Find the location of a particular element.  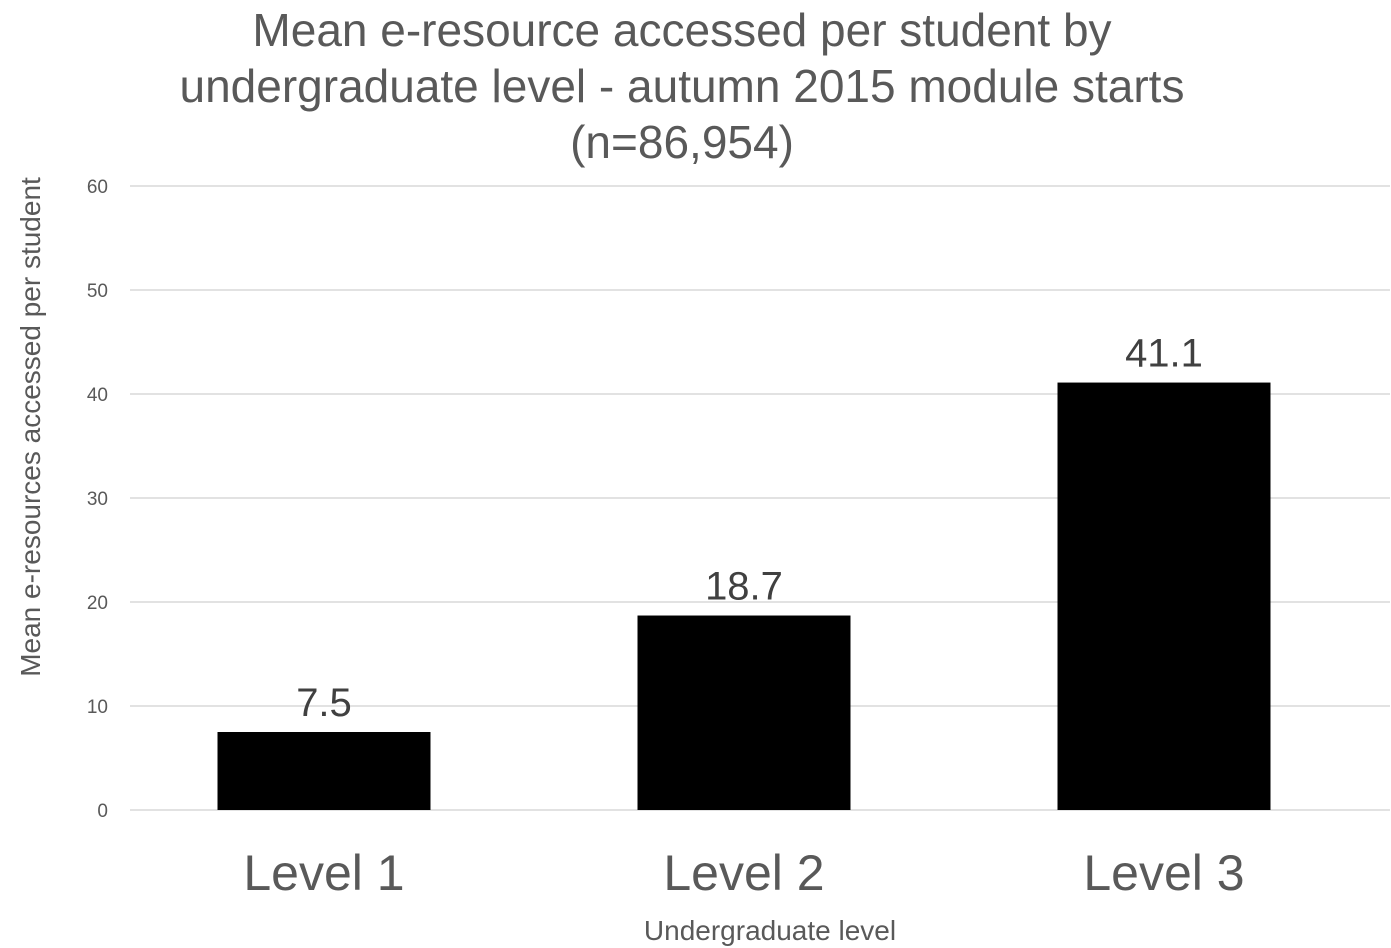

y-tick-label: 30 is located at coordinates (97, 499).